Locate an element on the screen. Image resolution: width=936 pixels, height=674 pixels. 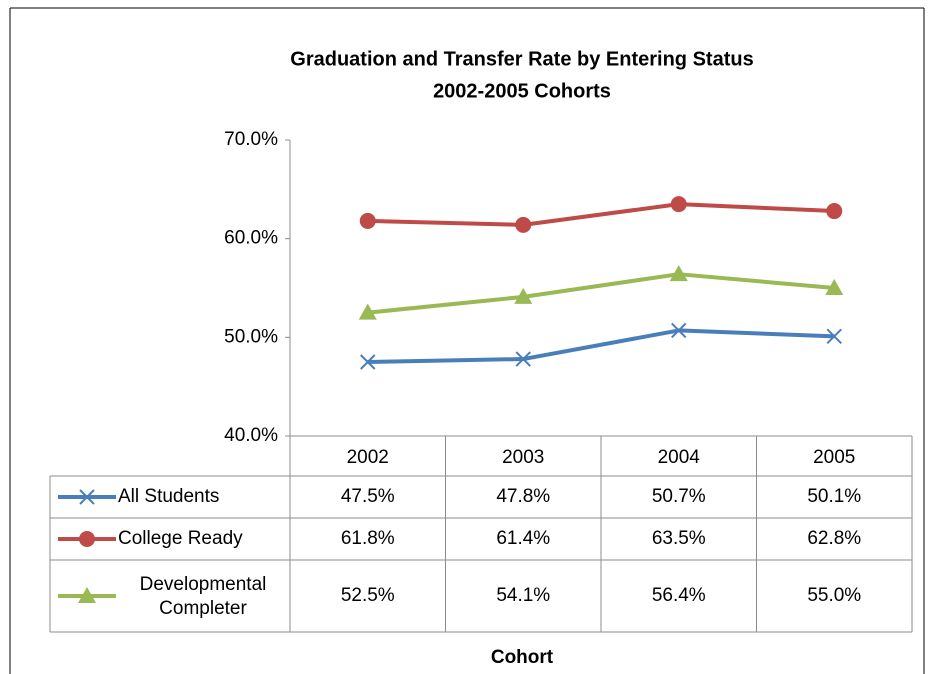
y-tick-label: 70.0% is located at coordinates (251, 139).